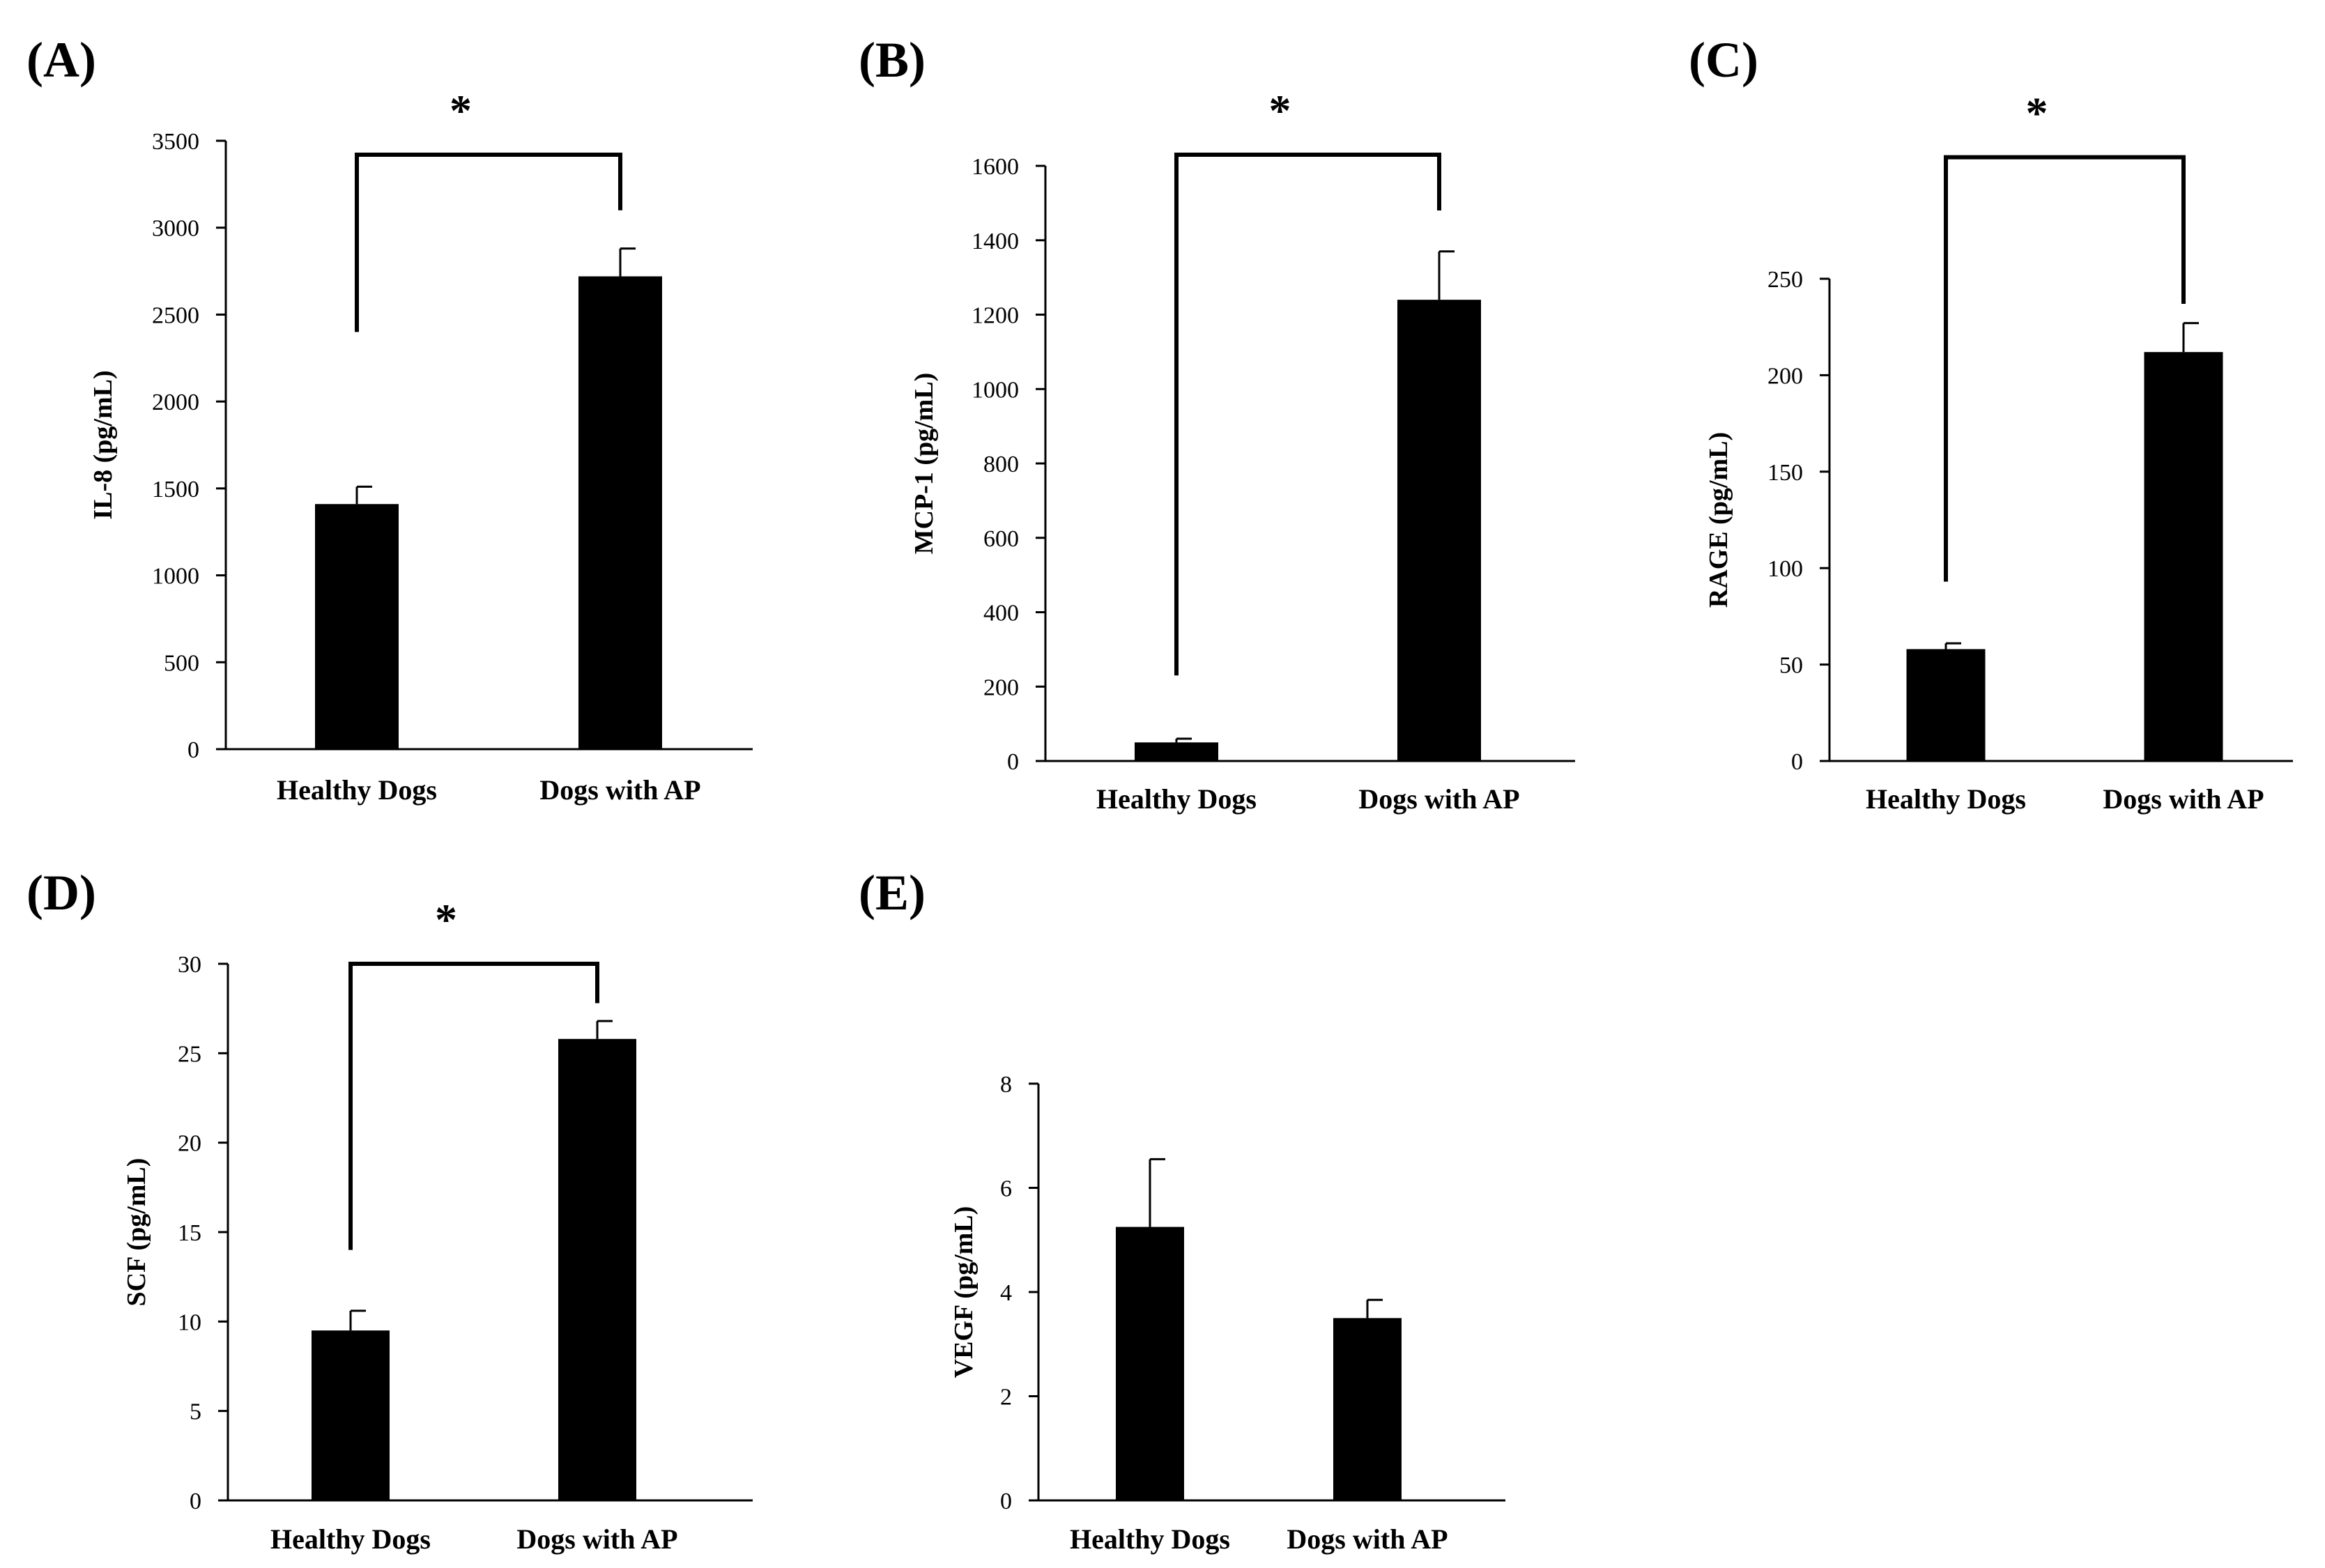  I want to click on panel-label: (C), so click(1723, 60).